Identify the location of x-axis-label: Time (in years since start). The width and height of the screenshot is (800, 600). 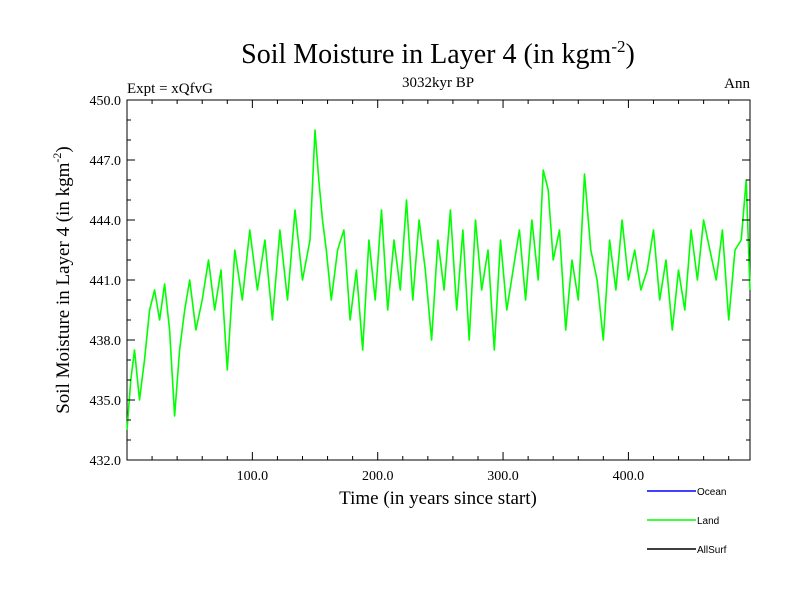
(438, 498).